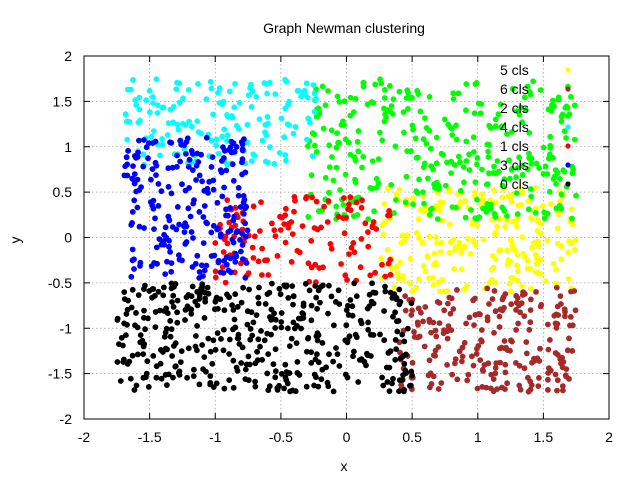 The image size is (640, 485). I want to click on x-tick-label: -0.5, so click(281, 437).